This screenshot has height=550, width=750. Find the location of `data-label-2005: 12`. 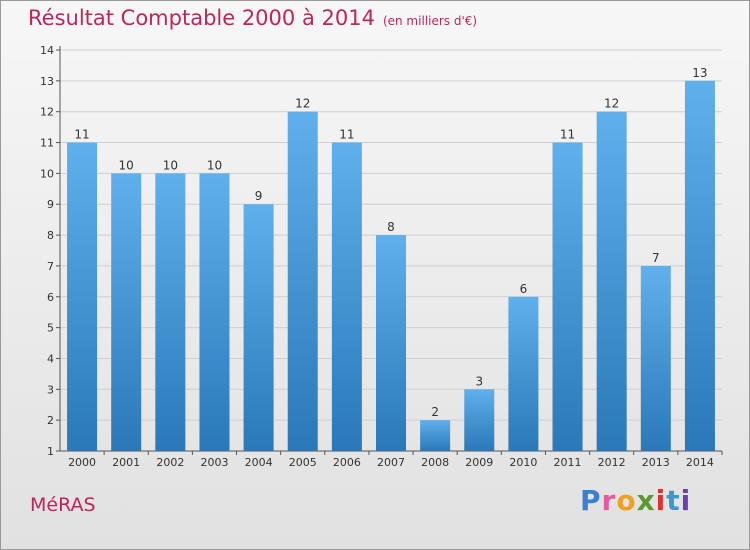

data-label-2005: 12 is located at coordinates (302, 104).